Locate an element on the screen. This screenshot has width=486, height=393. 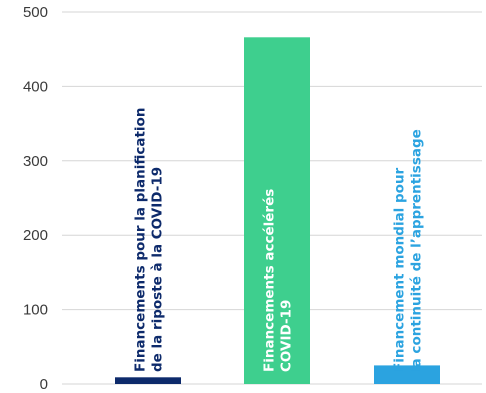
bar-3-label-line-1: Financement mondial pour is located at coordinates (400, 269).